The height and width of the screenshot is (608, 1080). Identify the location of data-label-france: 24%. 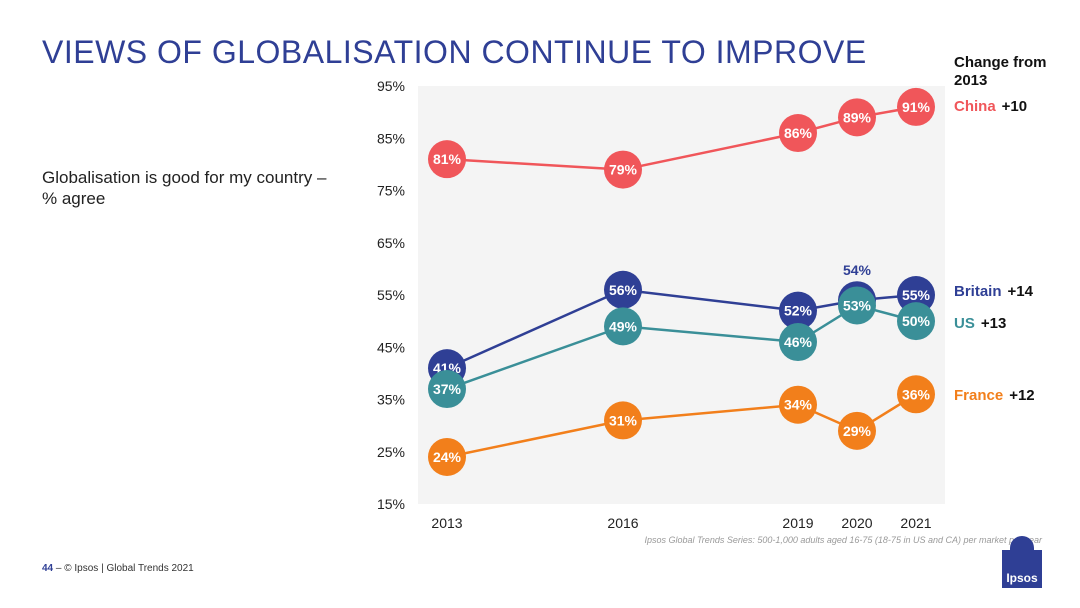
(447, 457).